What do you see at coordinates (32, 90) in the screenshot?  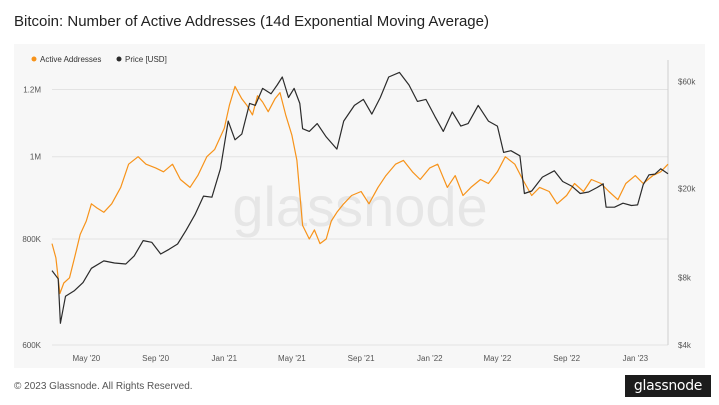 I see `y-left-tick-label: 1.2M` at bounding box center [32, 90].